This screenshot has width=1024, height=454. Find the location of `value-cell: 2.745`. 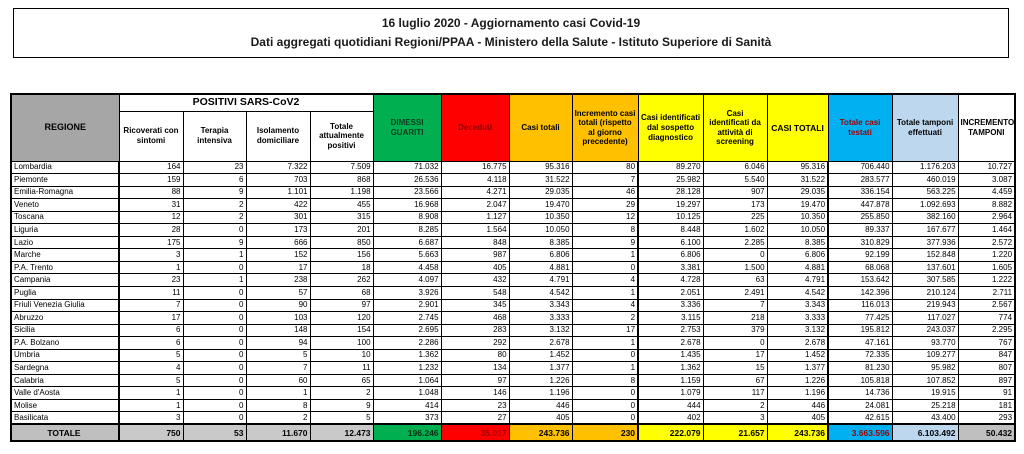

value-cell: 2.745 is located at coordinates (407, 318).